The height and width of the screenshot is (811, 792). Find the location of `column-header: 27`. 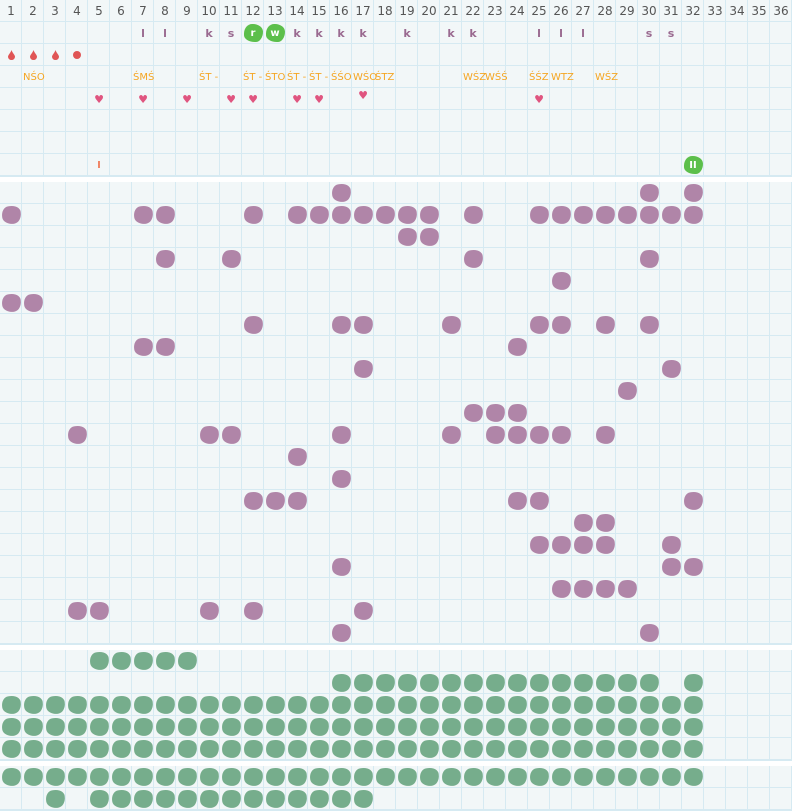

column-header: 27 is located at coordinates (583, 11).